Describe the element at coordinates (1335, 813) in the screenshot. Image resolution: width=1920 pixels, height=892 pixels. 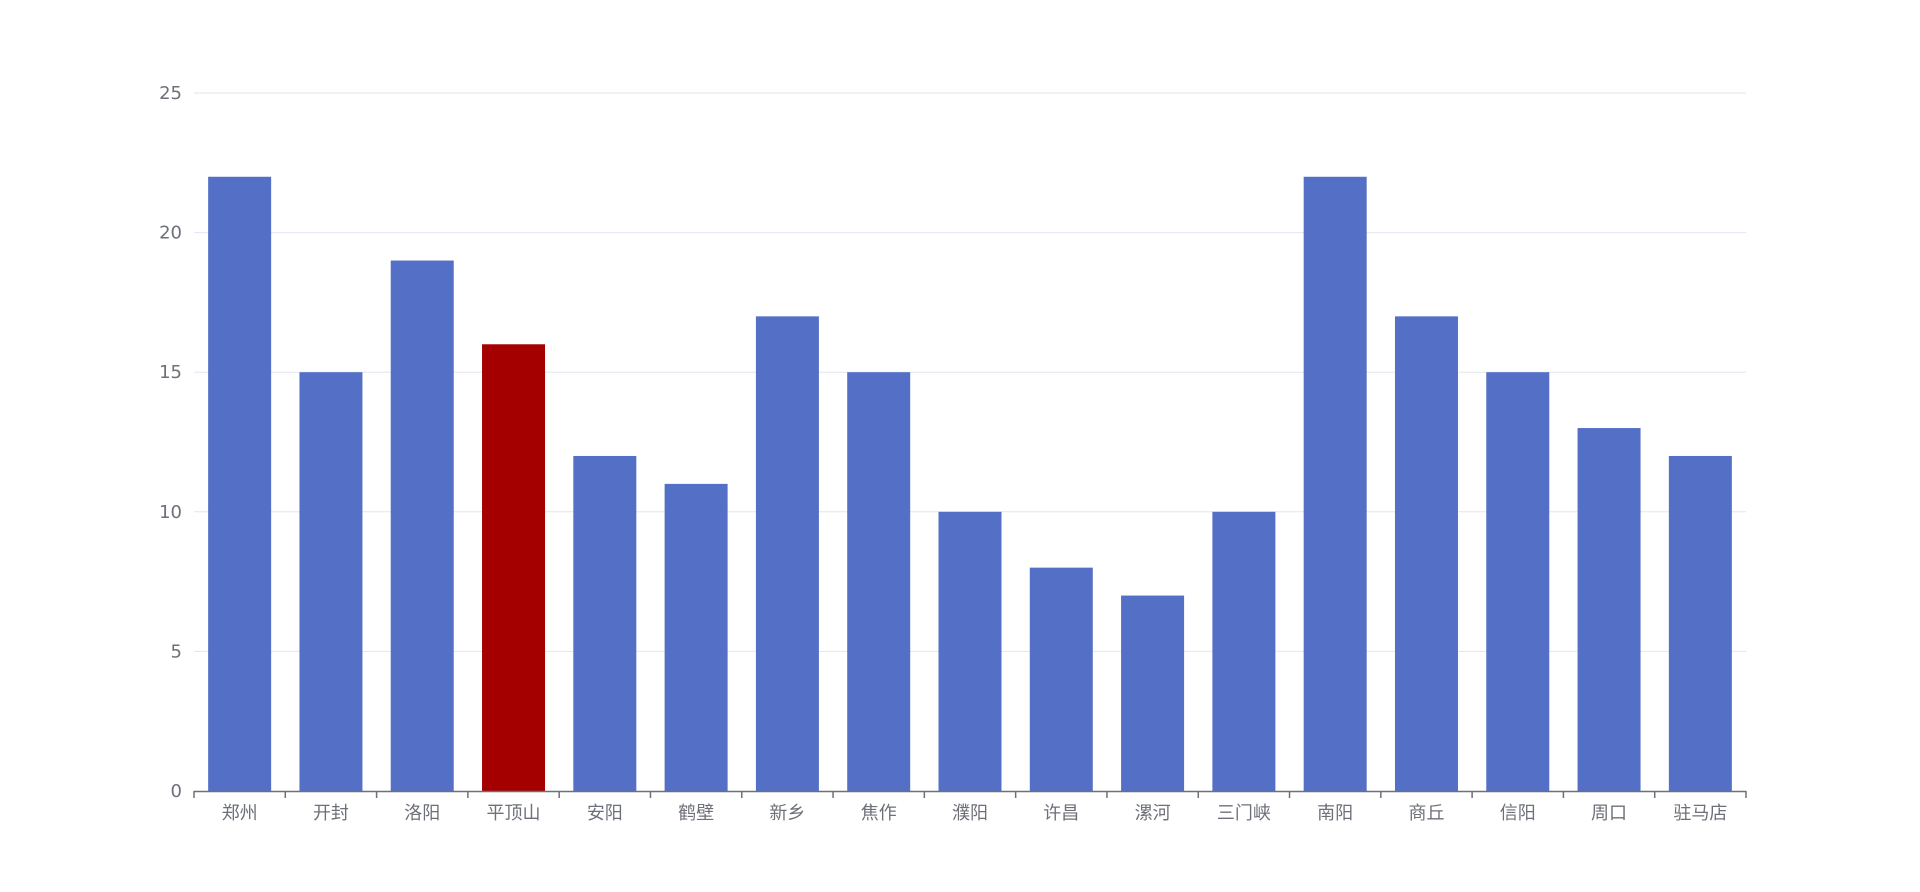
I see `x-tick-label: 南阳` at that location.